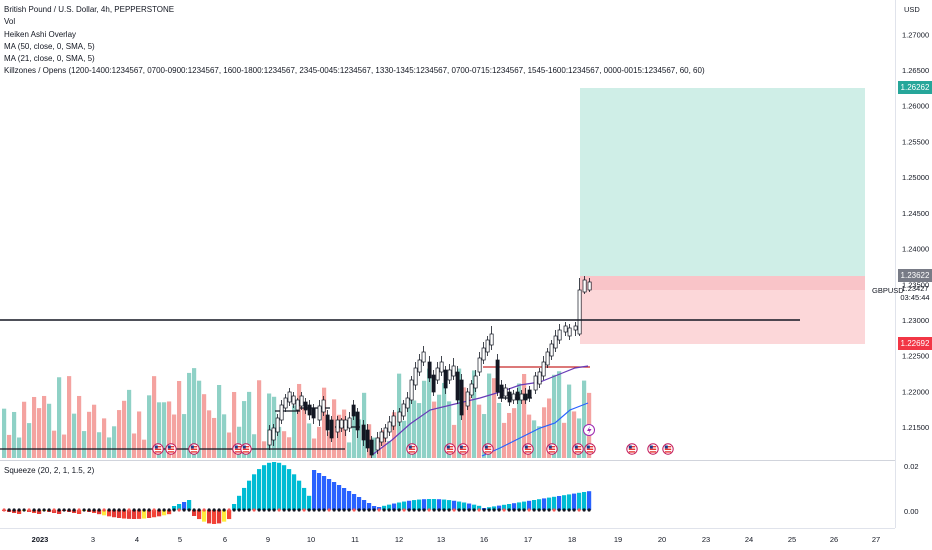 This screenshot has height=550, width=932. What do you see at coordinates (535, 429) in the screenshot?
I see `ma21-line` at bounding box center [535, 429].